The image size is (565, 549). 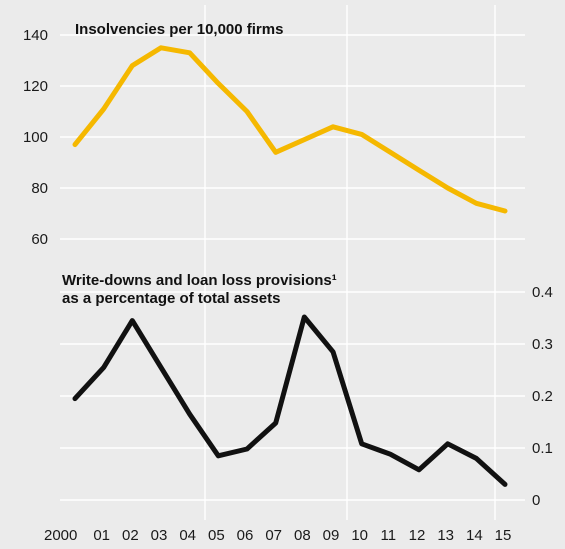 What do you see at coordinates (359, 535) in the screenshot?
I see `x-tick-label: 10` at bounding box center [359, 535].